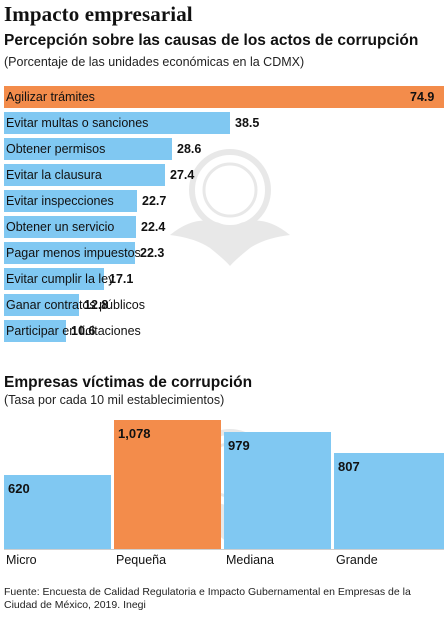 This screenshot has width=447, height=620. Describe the element at coordinates (422, 97) in the screenshot. I see `hbar-value-label: 74.9` at that location.